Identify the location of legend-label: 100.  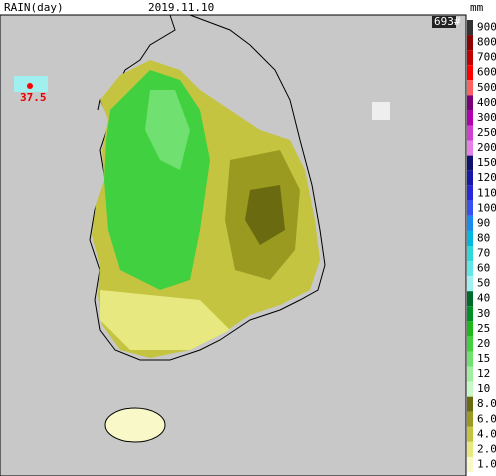
(486, 207).